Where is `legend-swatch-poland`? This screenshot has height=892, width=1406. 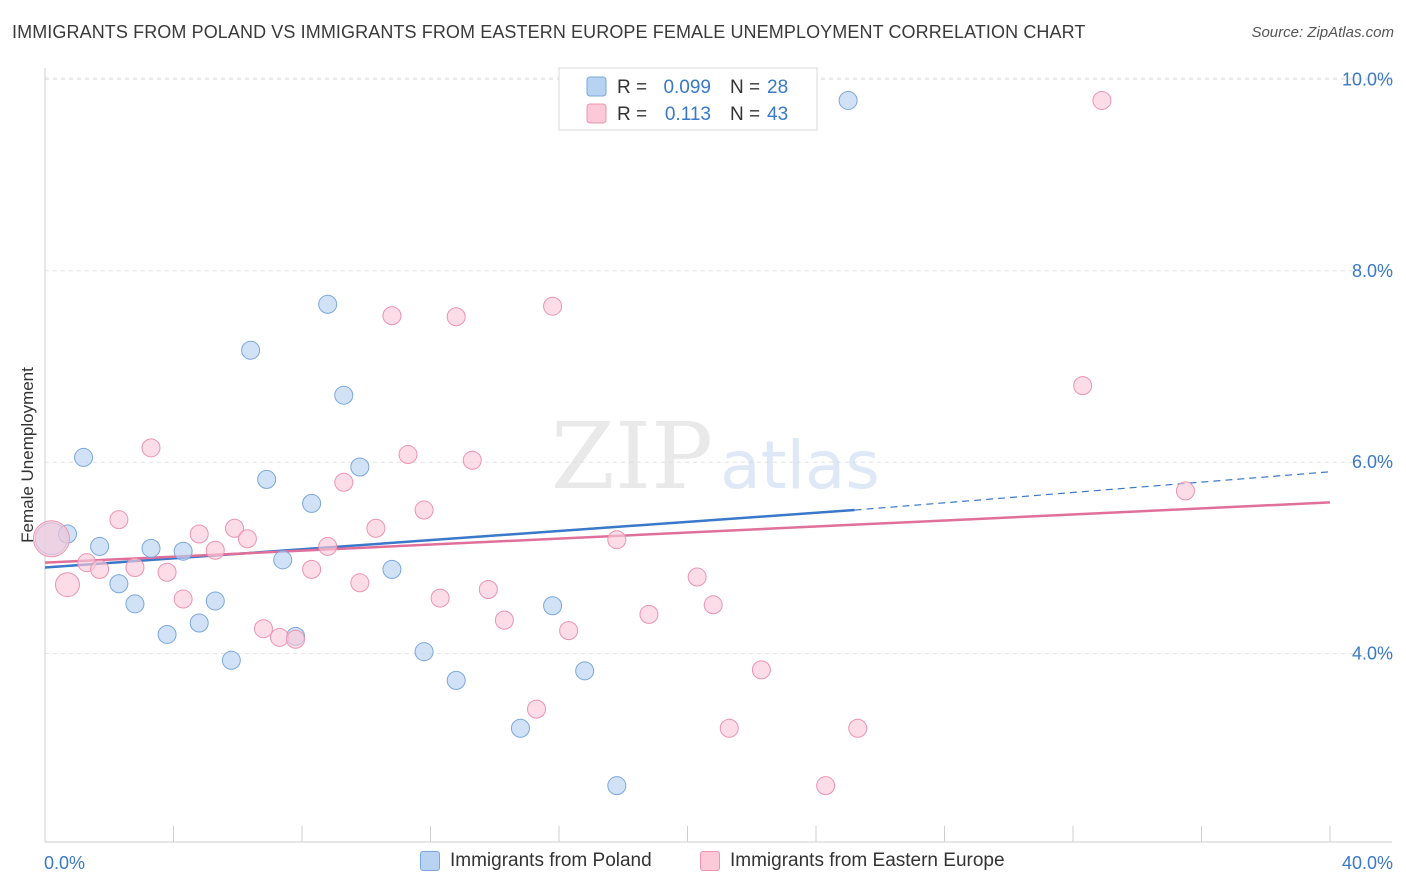
legend-swatch-poland is located at coordinates (596, 86).